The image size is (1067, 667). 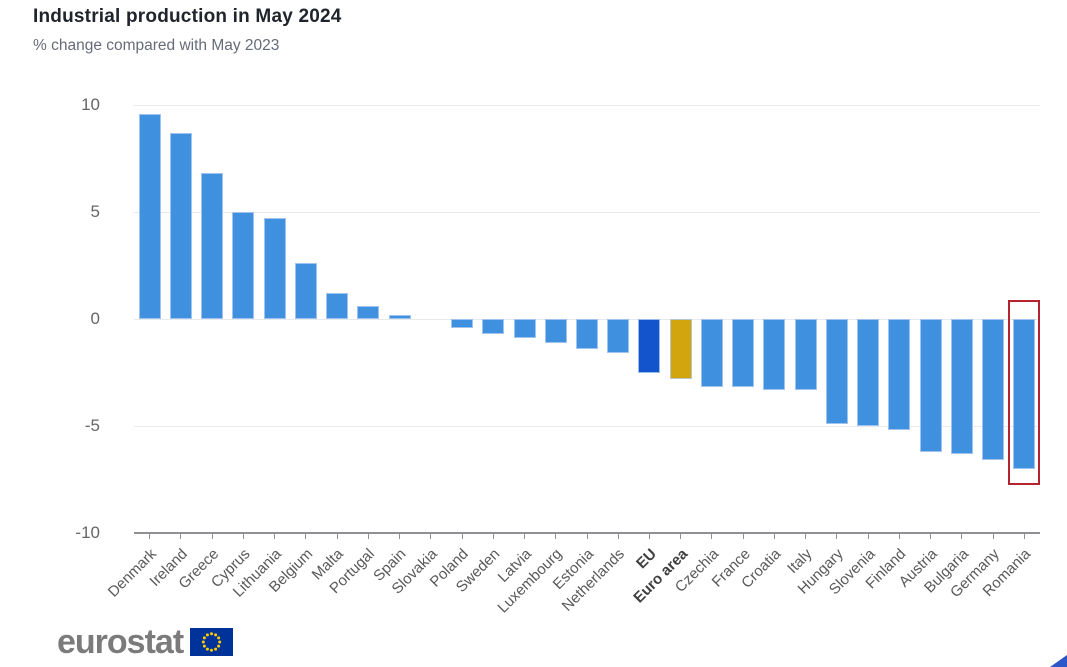 I want to click on bar-lithuania, so click(x=274, y=268).